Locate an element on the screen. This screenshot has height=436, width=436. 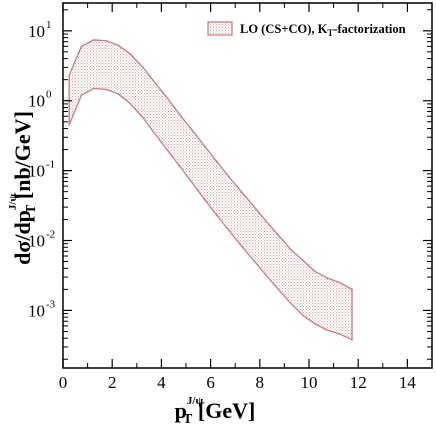
legend-label-post: -factorization is located at coordinates (369, 29).